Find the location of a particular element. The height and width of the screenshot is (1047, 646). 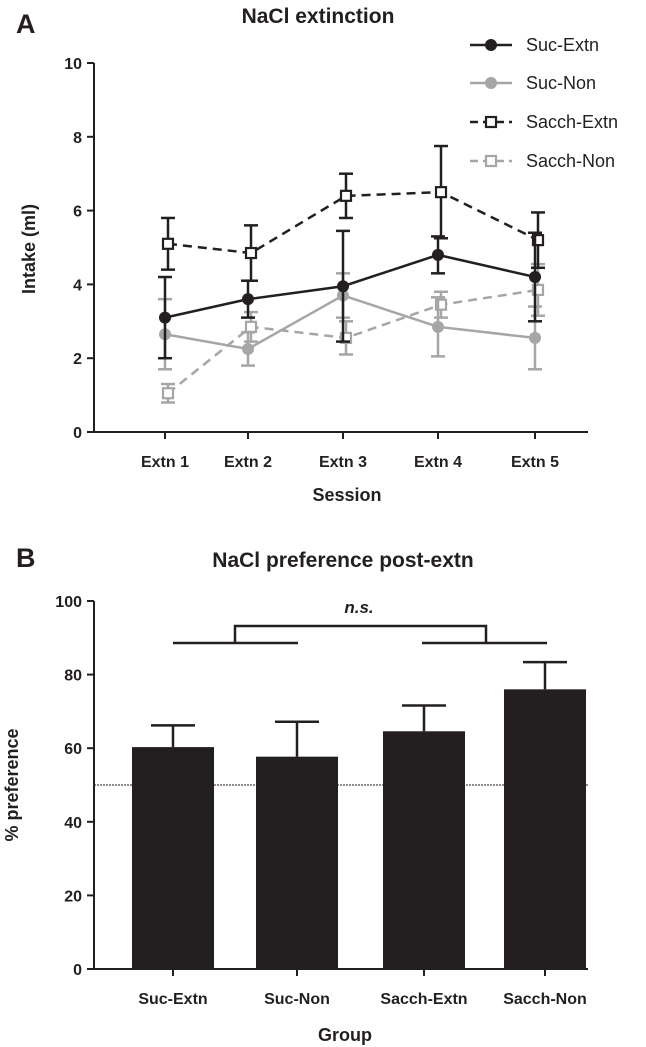

chart-a-x-axis-label: Session is located at coordinates (346, 495).